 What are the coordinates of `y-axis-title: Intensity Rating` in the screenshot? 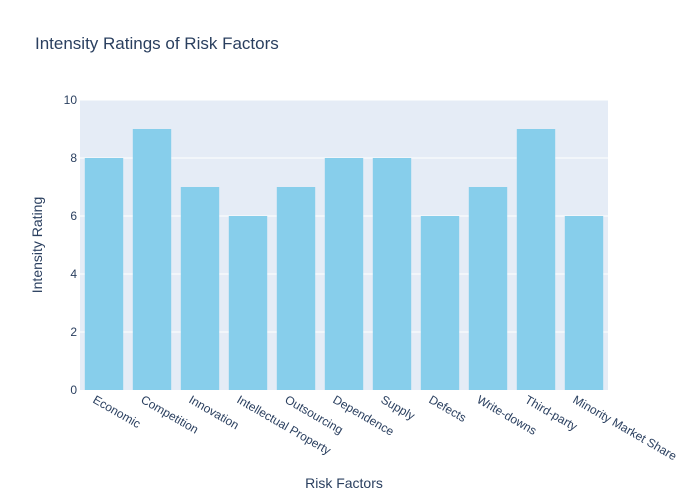 It's located at (37, 245).